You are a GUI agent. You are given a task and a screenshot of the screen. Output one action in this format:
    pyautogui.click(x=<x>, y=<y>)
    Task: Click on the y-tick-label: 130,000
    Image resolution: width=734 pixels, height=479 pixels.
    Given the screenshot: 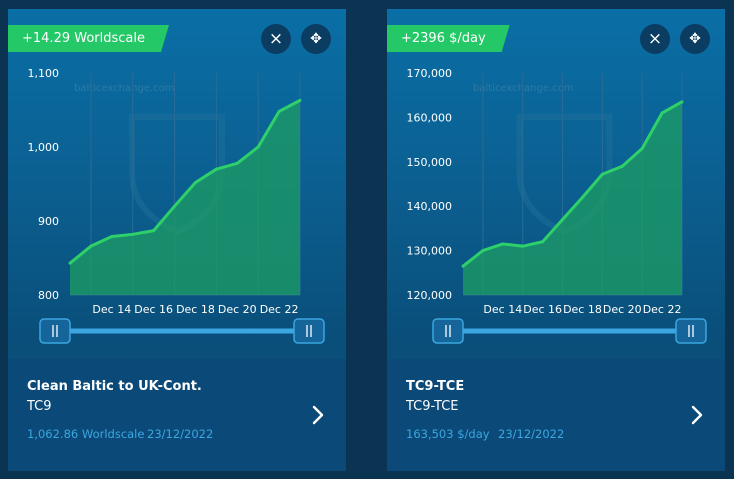 What is the action you would take?
    pyautogui.click(x=430, y=251)
    